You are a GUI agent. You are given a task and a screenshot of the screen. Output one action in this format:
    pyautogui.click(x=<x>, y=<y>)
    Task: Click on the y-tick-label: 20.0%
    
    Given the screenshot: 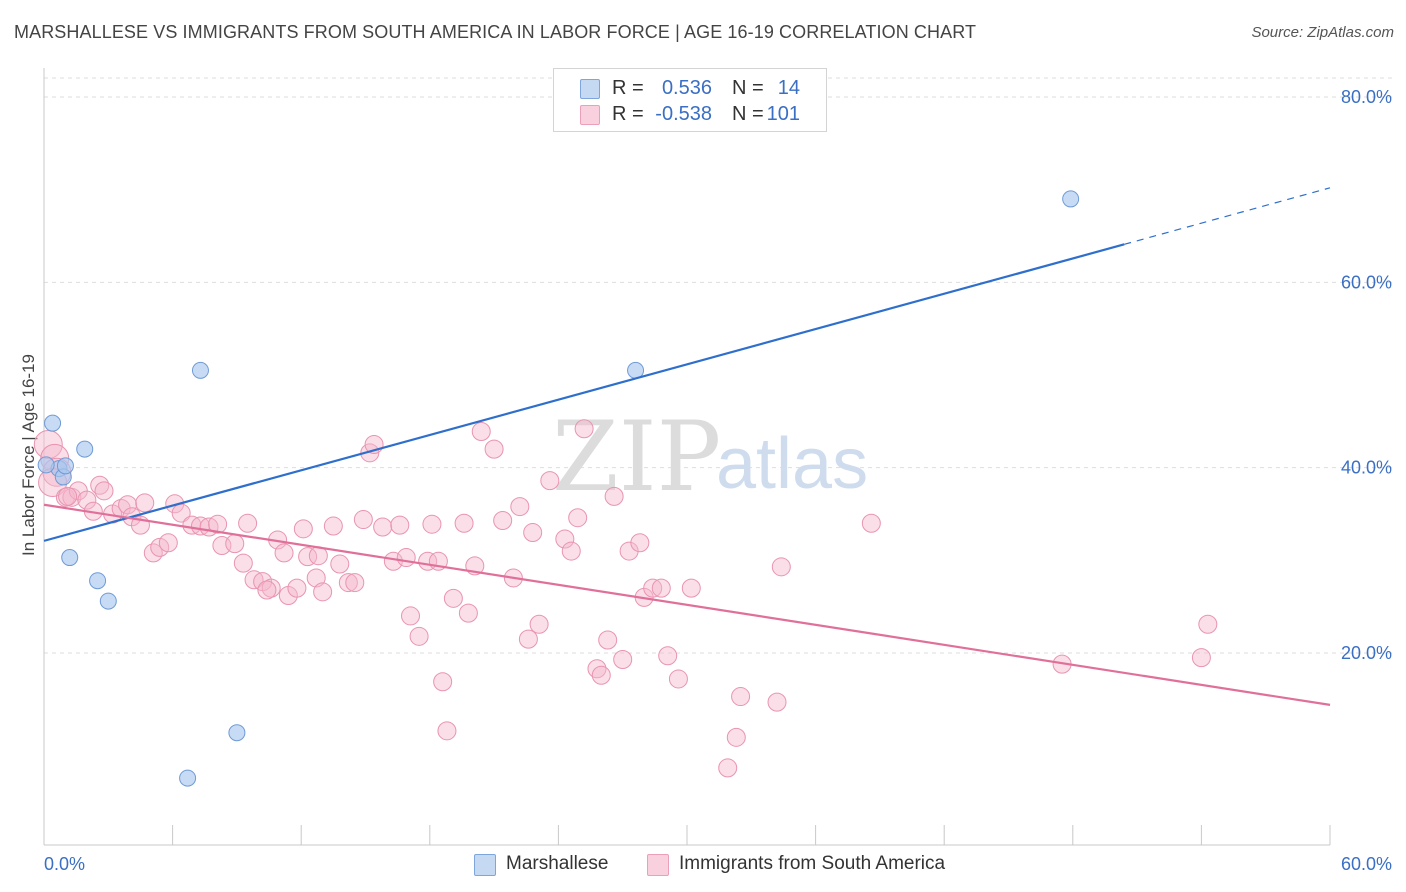 What is the action you would take?
    pyautogui.click(x=1366, y=653)
    